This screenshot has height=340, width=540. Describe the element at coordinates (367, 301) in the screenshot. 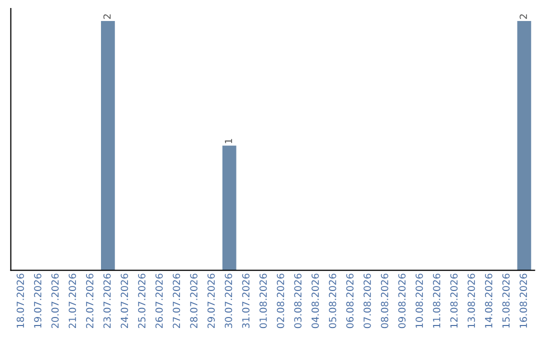

I see `x-tick-label: 07.08.2026` at that location.